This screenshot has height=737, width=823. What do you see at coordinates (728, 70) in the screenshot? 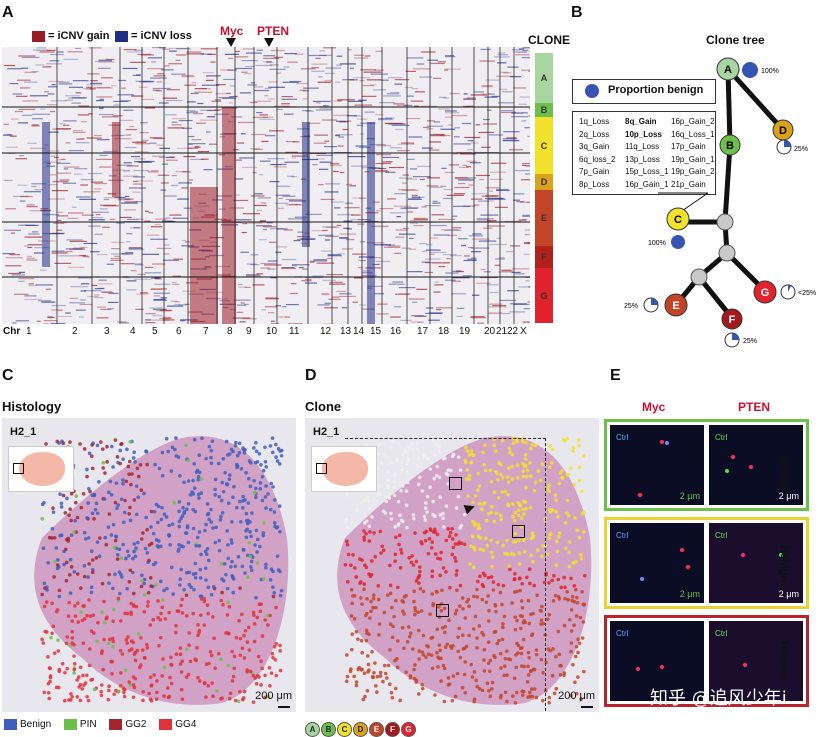
I see `node-a-label: A` at bounding box center [728, 70].